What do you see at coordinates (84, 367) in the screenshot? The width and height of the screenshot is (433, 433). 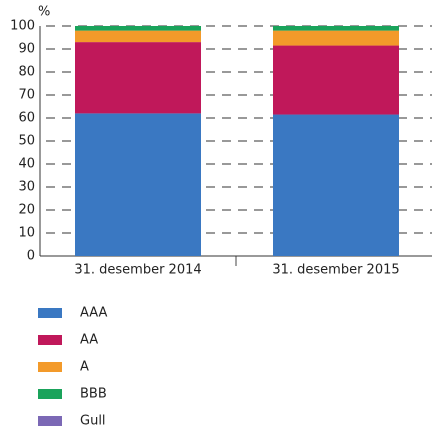 I see `legend-label: A` at bounding box center [84, 367].